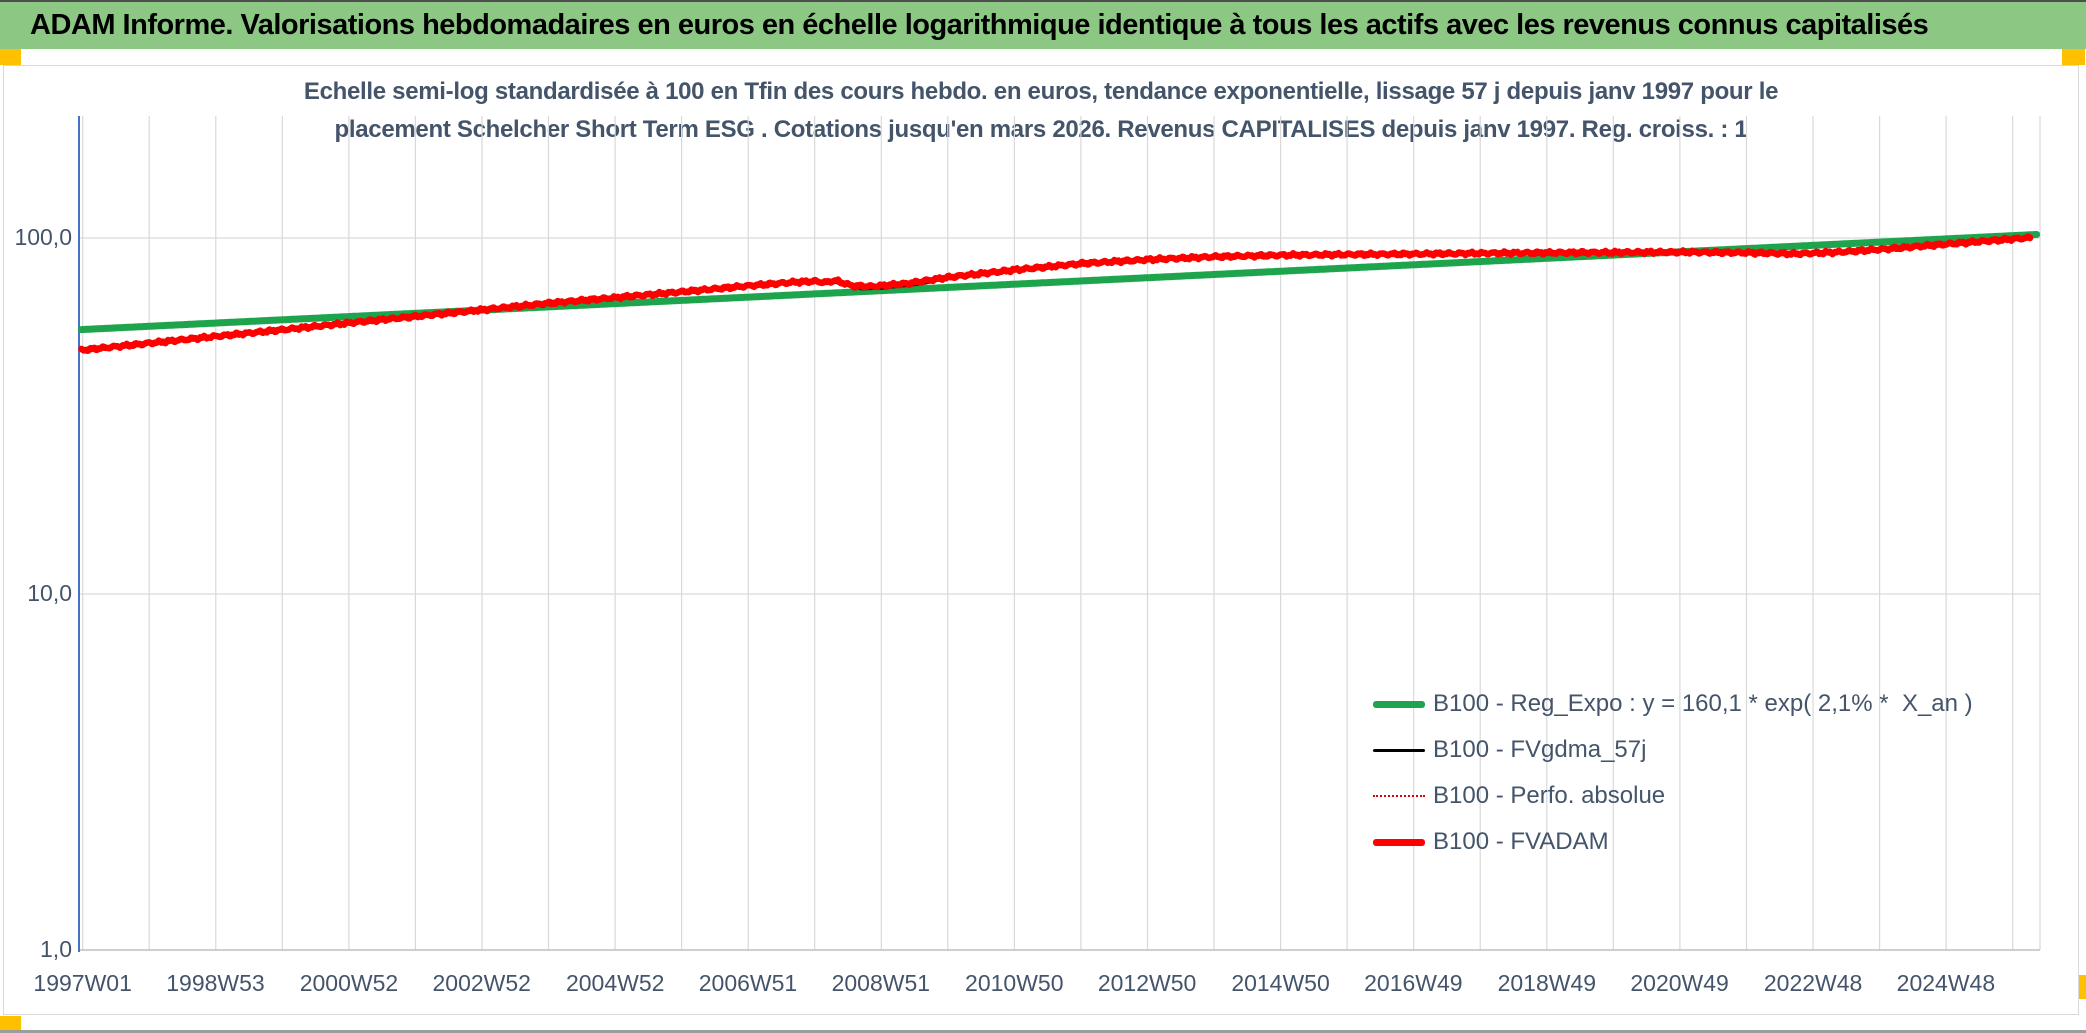 Image resolution: width=2086 pixels, height=1033 pixels. I want to click on x-axis-label: 2016W49, so click(1413, 983).